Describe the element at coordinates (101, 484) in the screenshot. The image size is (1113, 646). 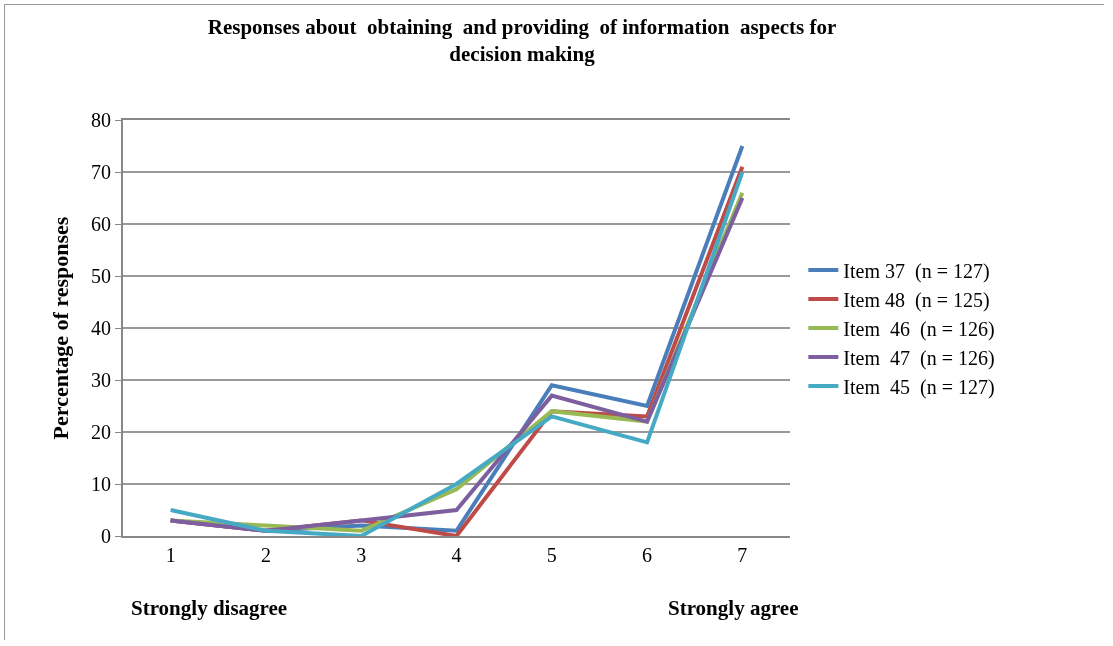
I see `y-tick-label: 10` at that location.